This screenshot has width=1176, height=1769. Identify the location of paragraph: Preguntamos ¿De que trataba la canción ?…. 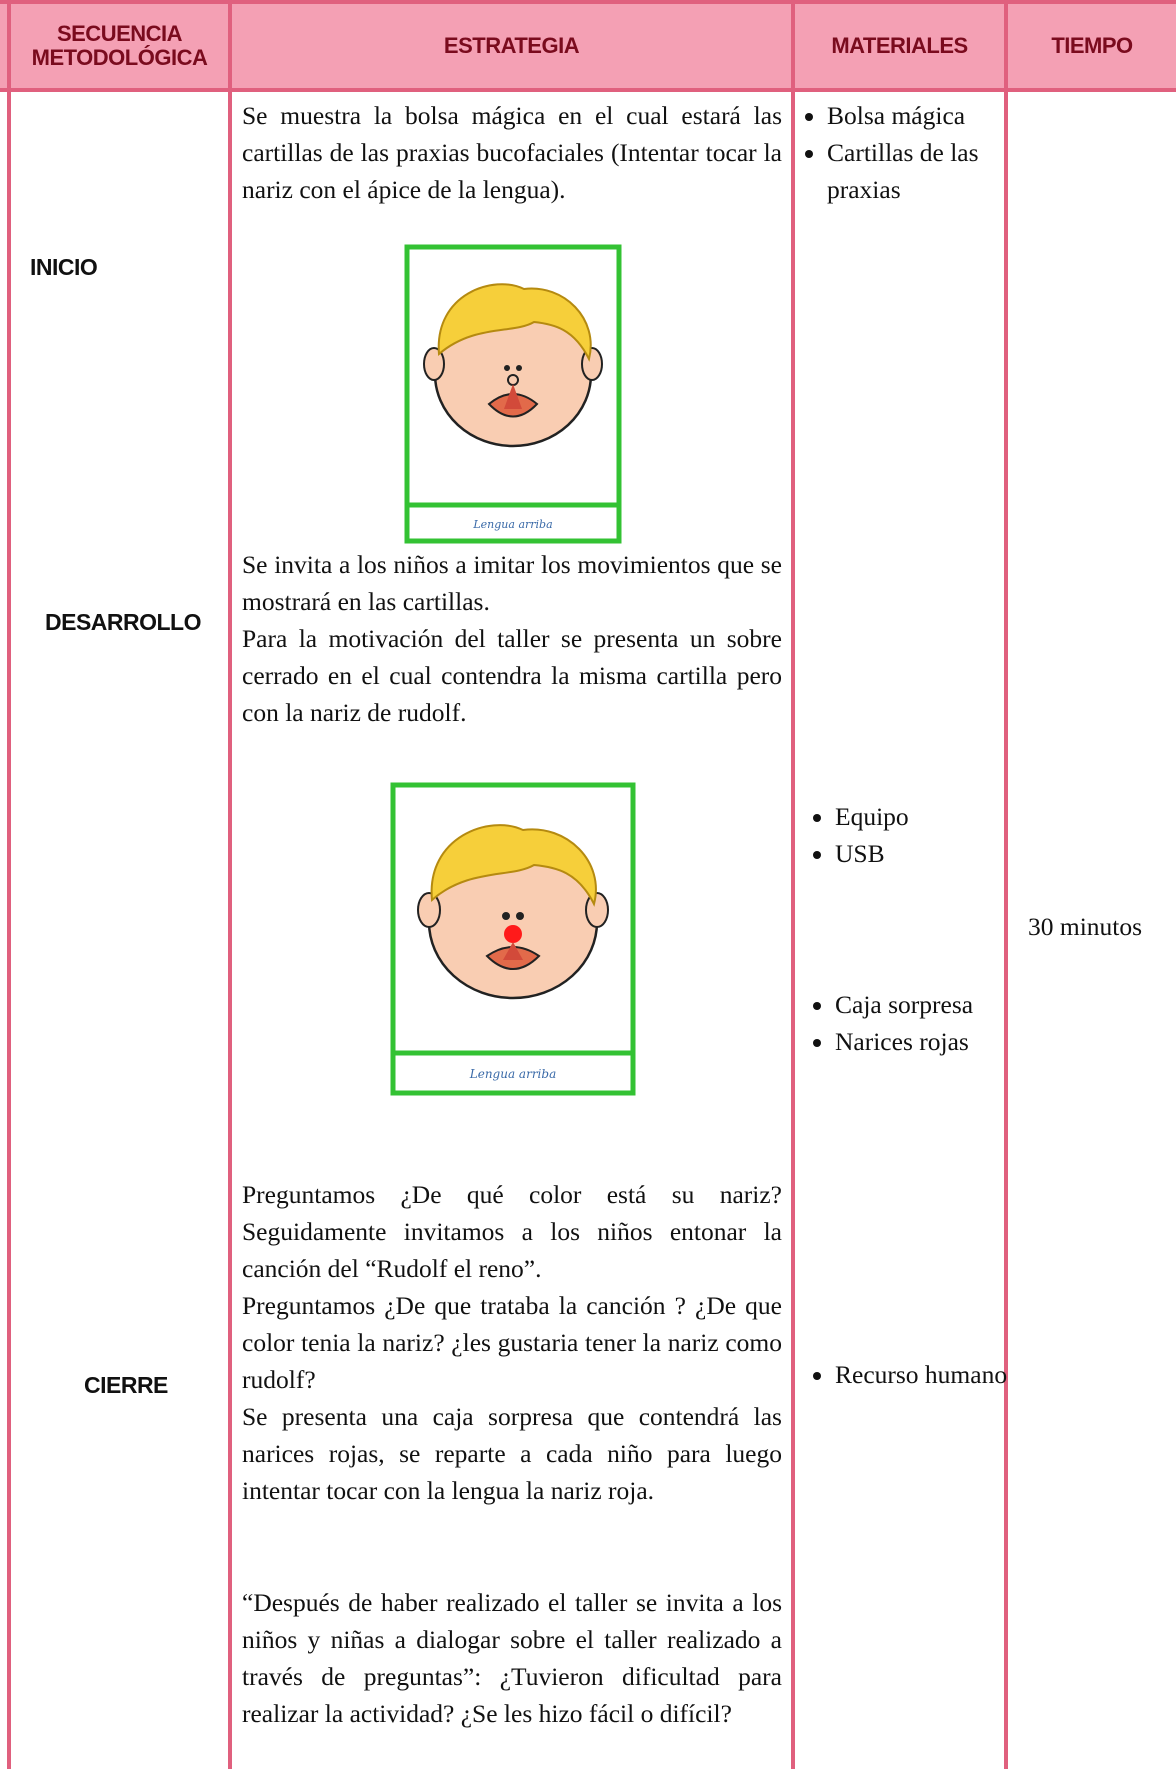
(512, 1342).